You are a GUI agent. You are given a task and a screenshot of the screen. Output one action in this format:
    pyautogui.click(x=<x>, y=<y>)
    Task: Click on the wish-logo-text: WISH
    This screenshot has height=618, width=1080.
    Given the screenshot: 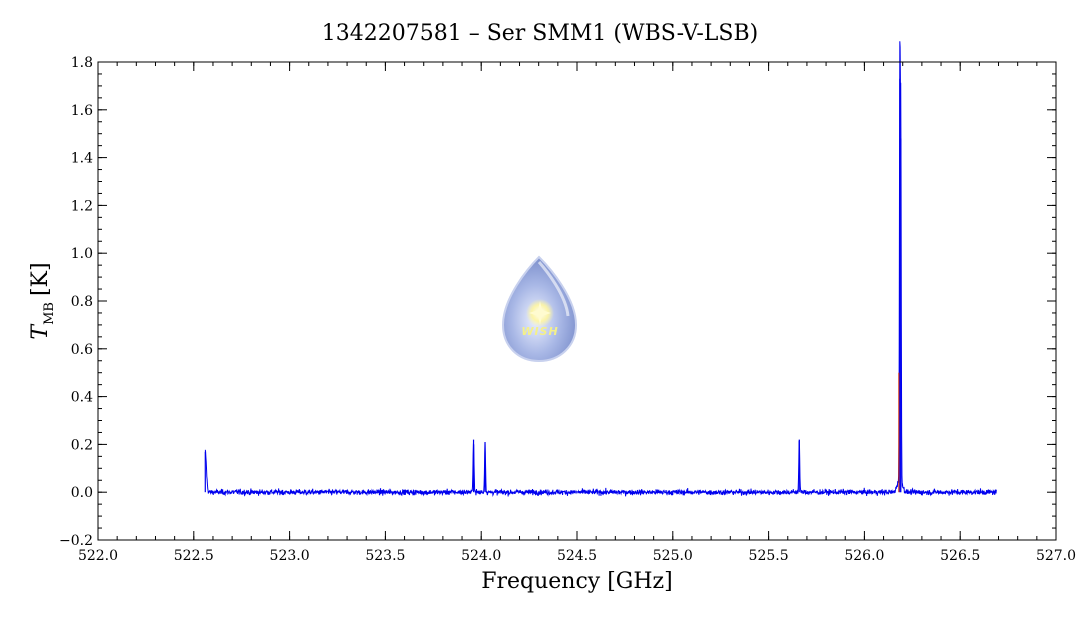 What is the action you would take?
    pyautogui.click(x=539, y=331)
    